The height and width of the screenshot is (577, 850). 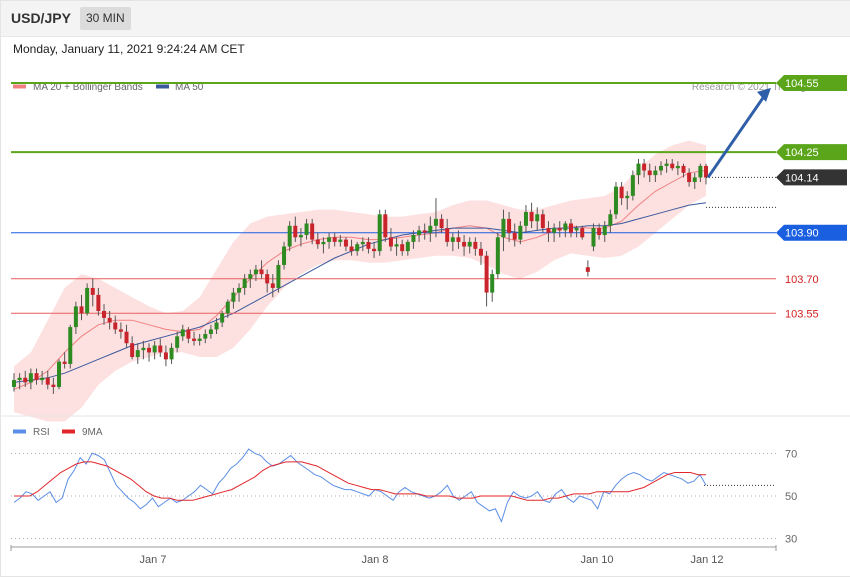 What do you see at coordinates (736, 136) in the screenshot?
I see `forecast-arrow-shaft` at bounding box center [736, 136].